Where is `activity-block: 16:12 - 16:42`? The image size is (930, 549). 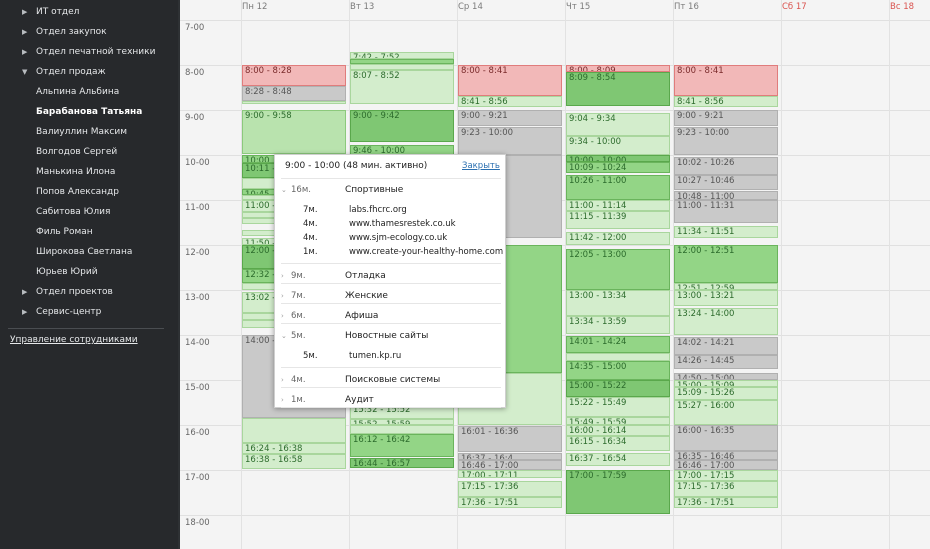 activity-block: 16:12 - 16:42 is located at coordinates (402, 445).